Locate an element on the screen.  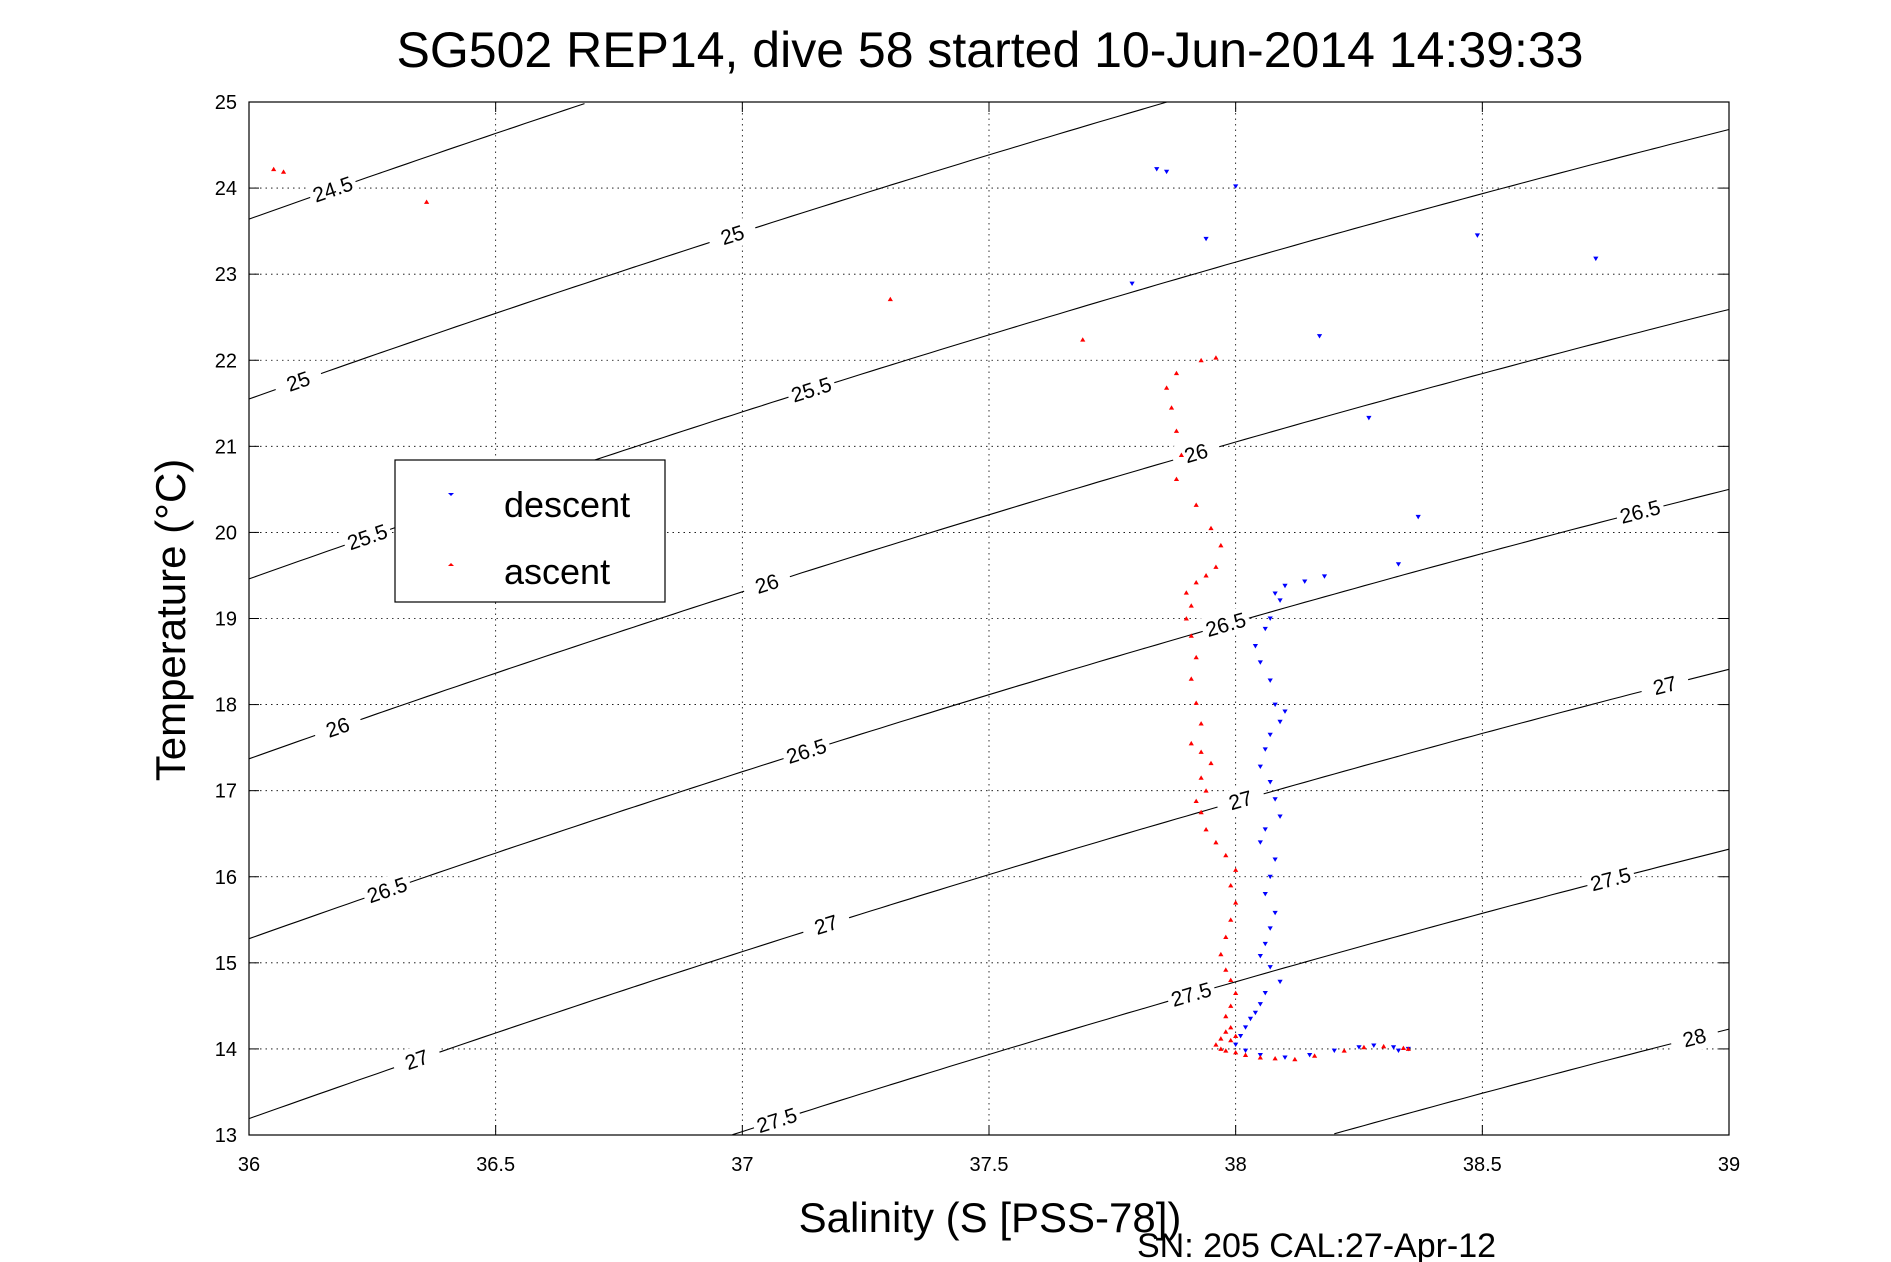
x-axis-title: Salinity (S [PSS-78]) is located at coordinates (990, 1217).